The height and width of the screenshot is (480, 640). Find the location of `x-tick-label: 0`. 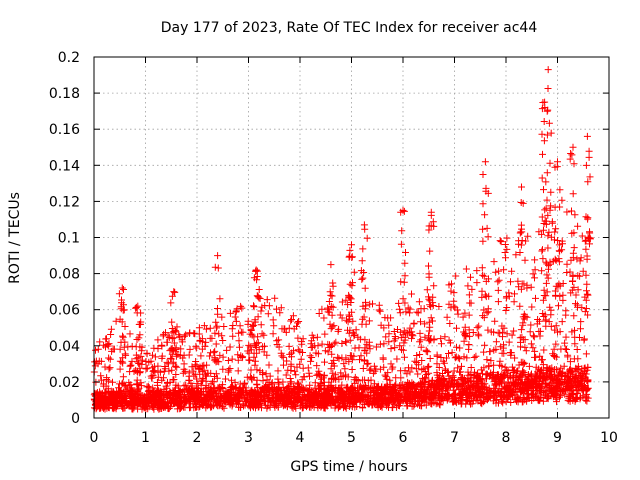

x-tick-label: 0 is located at coordinates (94, 438).